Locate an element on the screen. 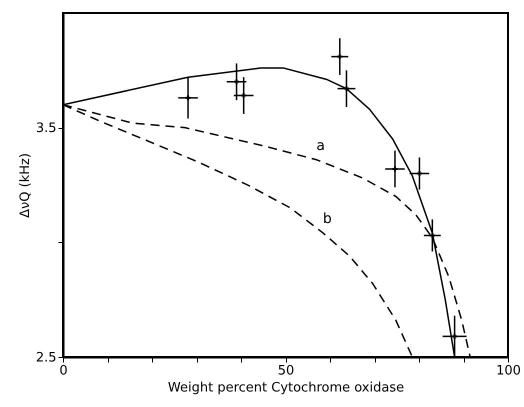 The width and height of the screenshot is (524, 407). x-tick-label: 0 is located at coordinates (63, 371).